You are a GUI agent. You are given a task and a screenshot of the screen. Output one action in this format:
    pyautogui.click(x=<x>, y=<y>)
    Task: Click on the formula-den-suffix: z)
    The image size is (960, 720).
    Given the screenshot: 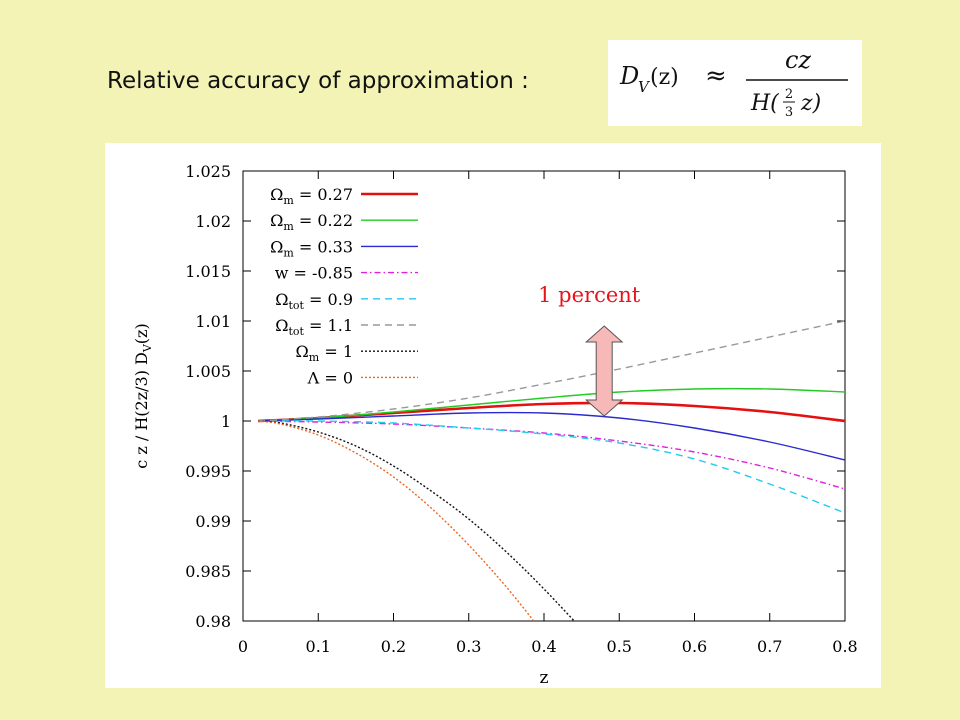 What is the action you would take?
    pyautogui.click(x=810, y=103)
    